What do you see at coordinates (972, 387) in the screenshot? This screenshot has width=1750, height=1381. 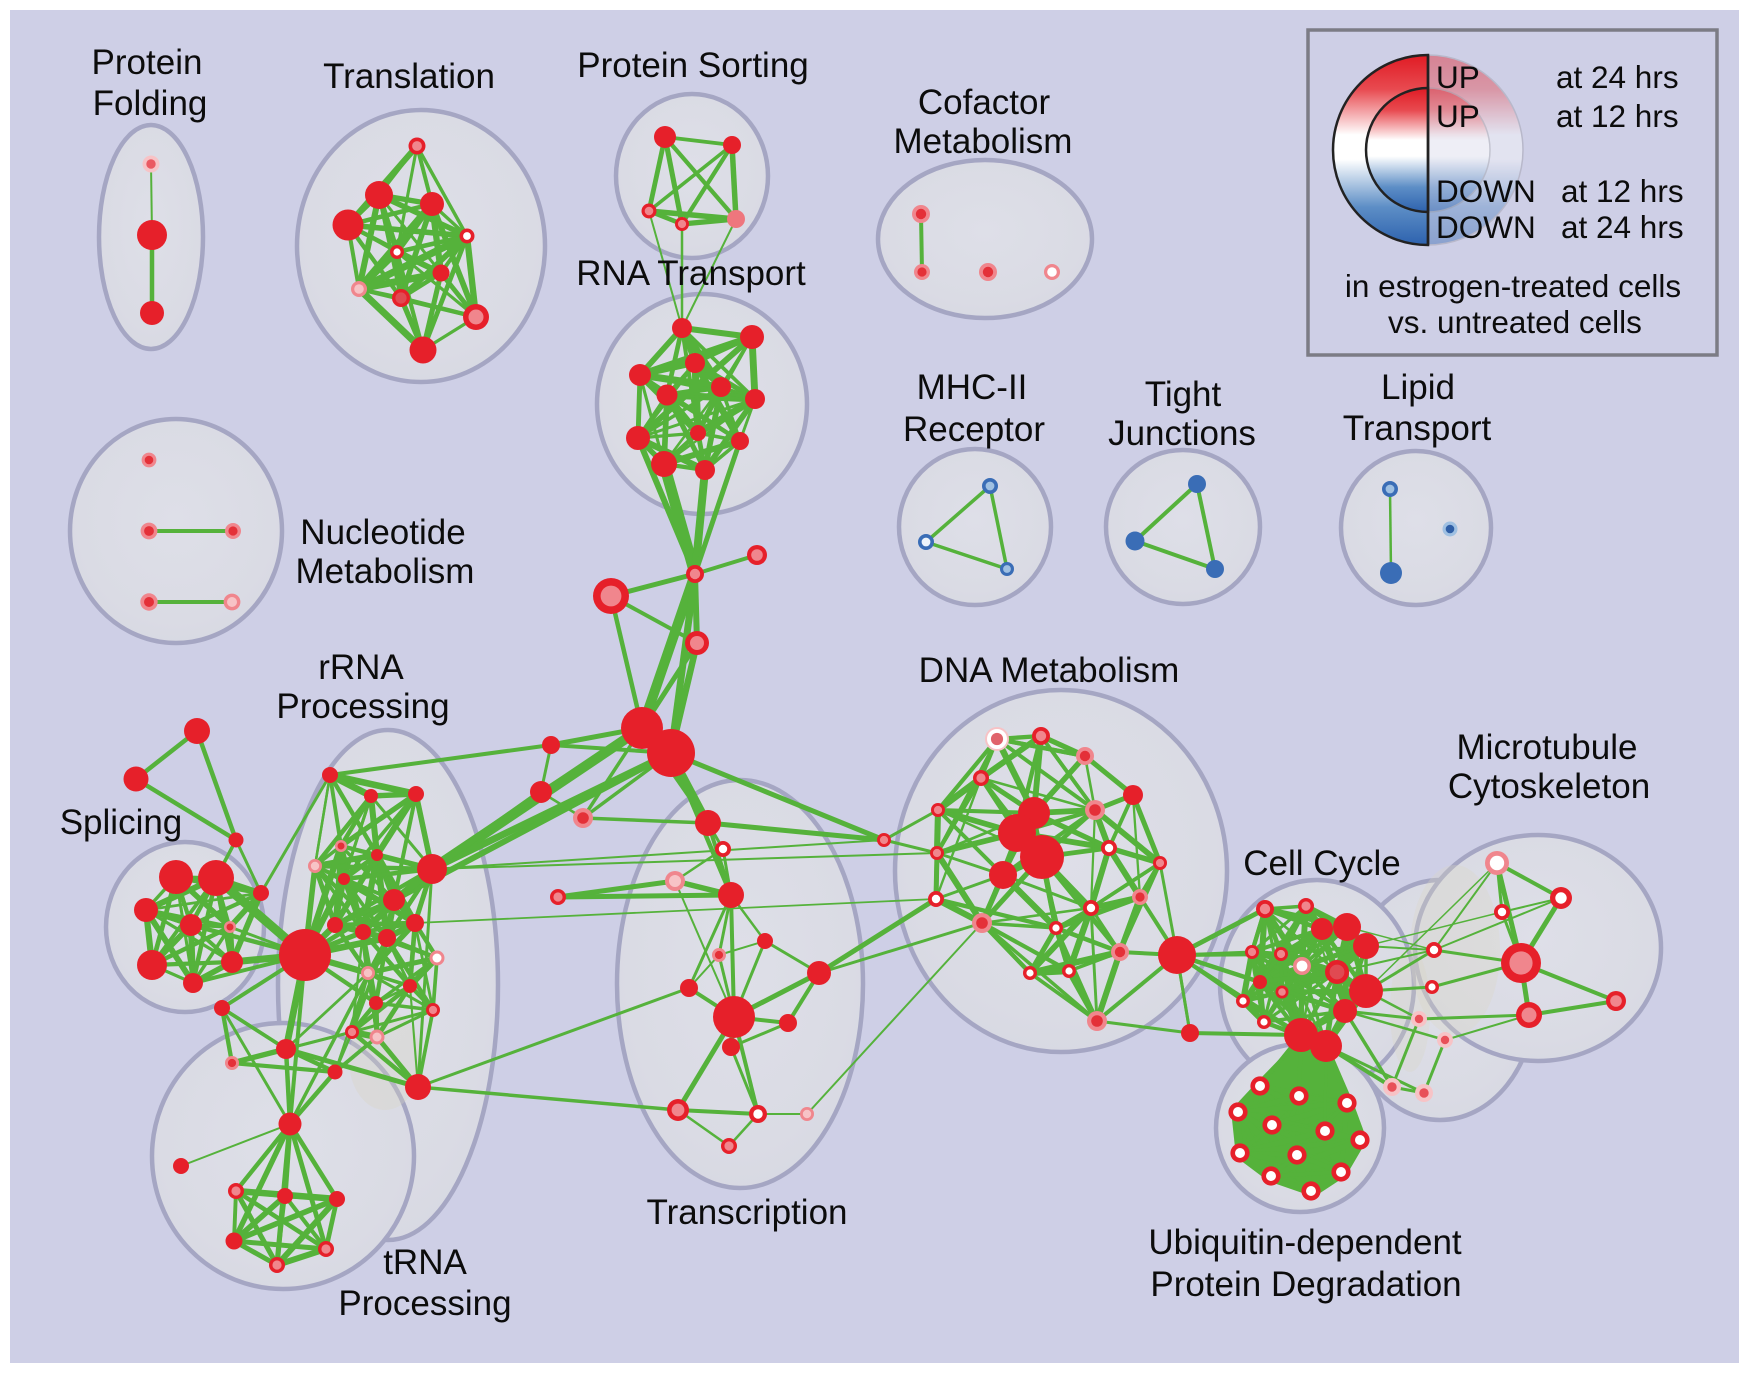 I see `svg-text: MHC-II` at bounding box center [972, 387].